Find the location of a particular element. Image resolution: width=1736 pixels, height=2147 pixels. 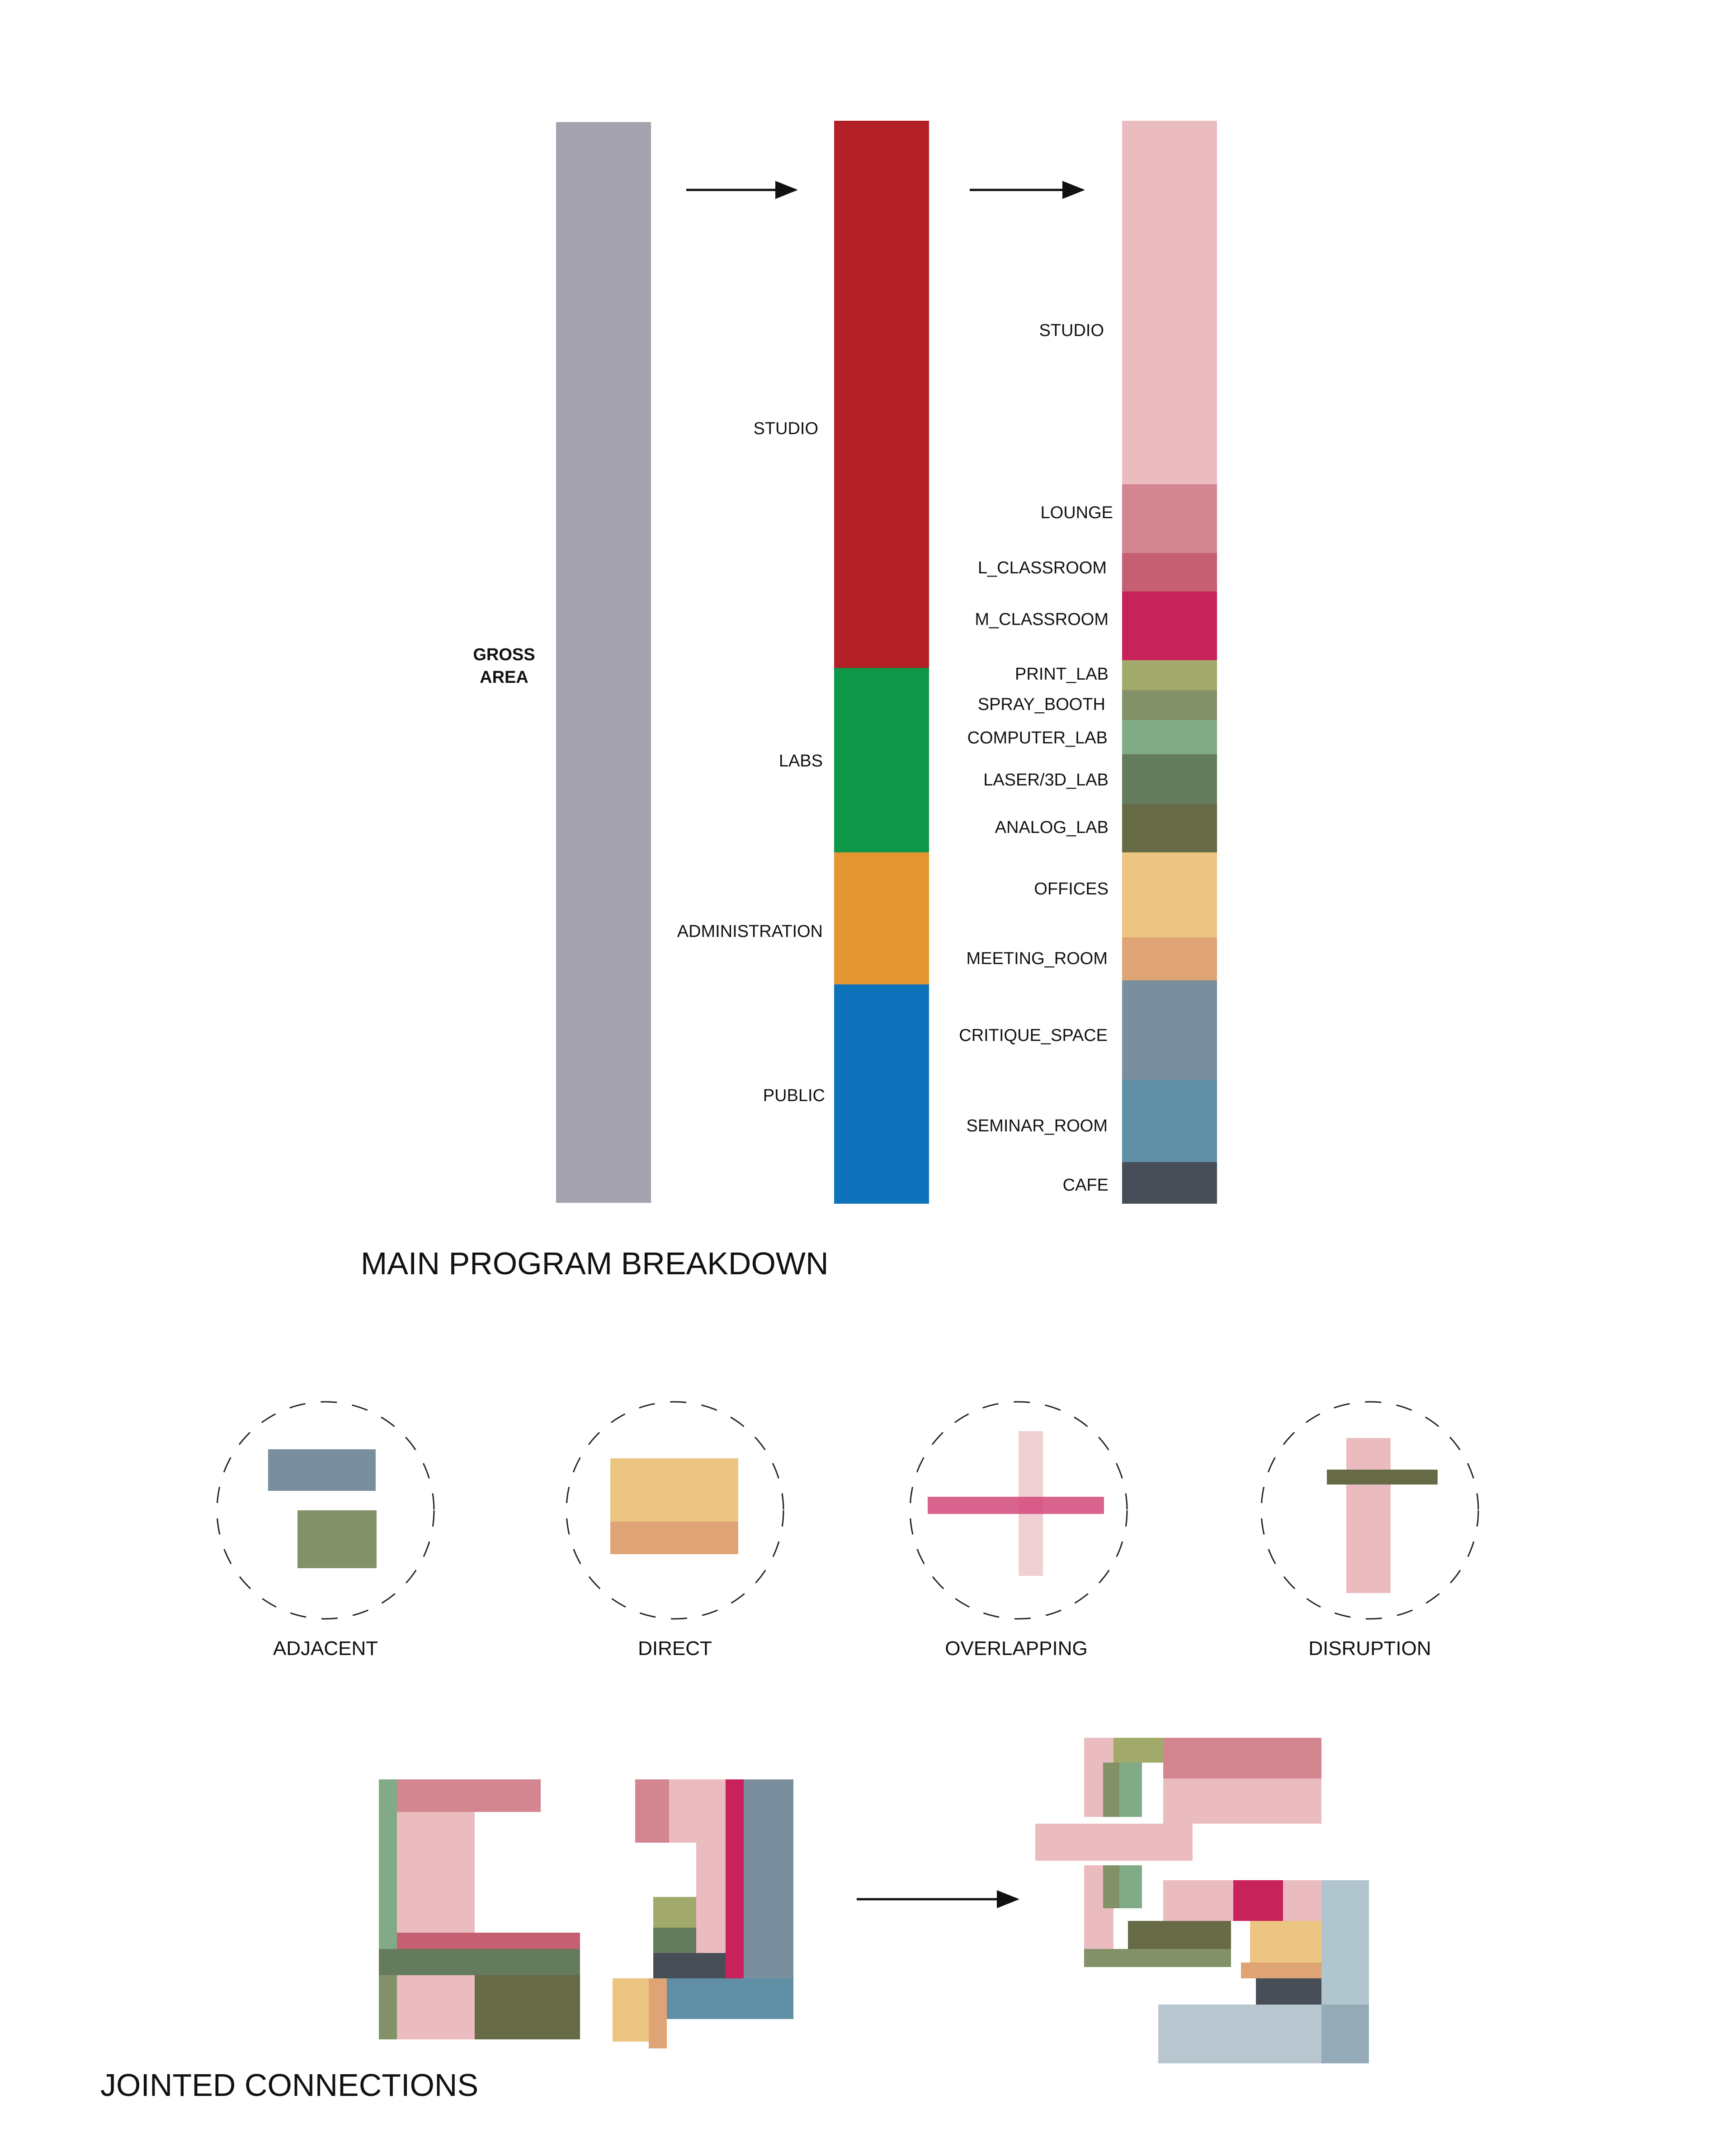

category-segment-public is located at coordinates (881, 1094).